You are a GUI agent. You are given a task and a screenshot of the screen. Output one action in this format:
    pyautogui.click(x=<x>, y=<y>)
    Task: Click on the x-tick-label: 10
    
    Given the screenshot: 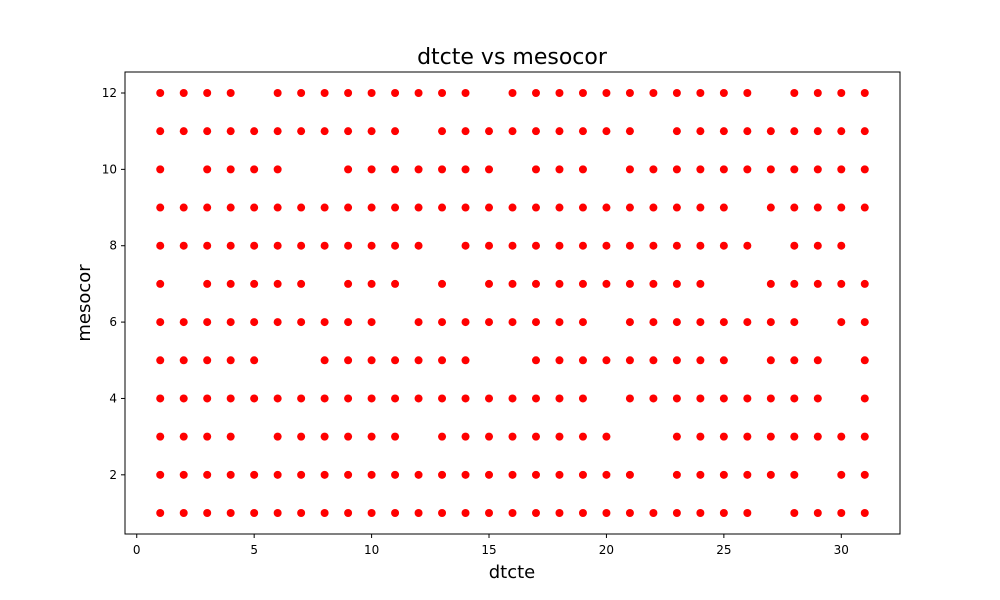 What is the action you would take?
    pyautogui.click(x=371, y=550)
    